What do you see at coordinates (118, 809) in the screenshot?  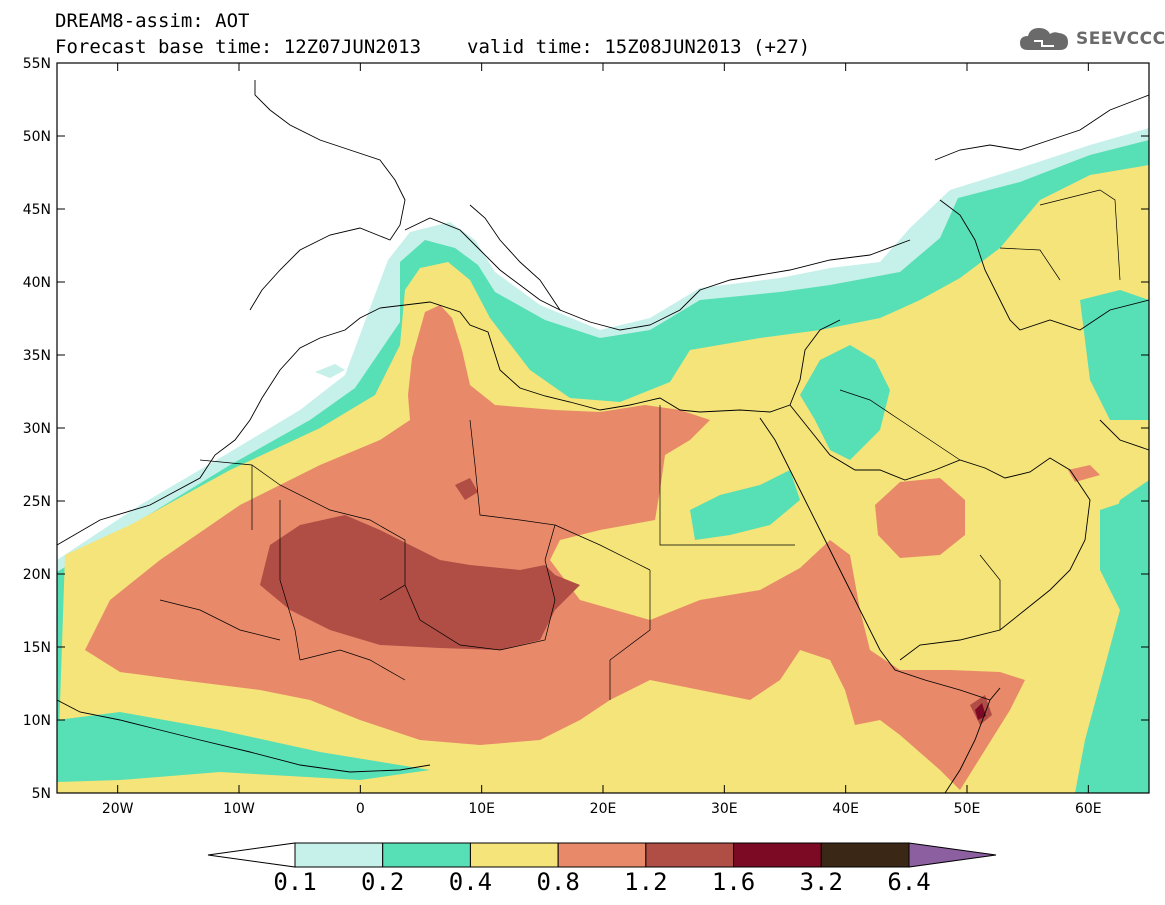 I see `lon-label: 20W` at bounding box center [118, 809].